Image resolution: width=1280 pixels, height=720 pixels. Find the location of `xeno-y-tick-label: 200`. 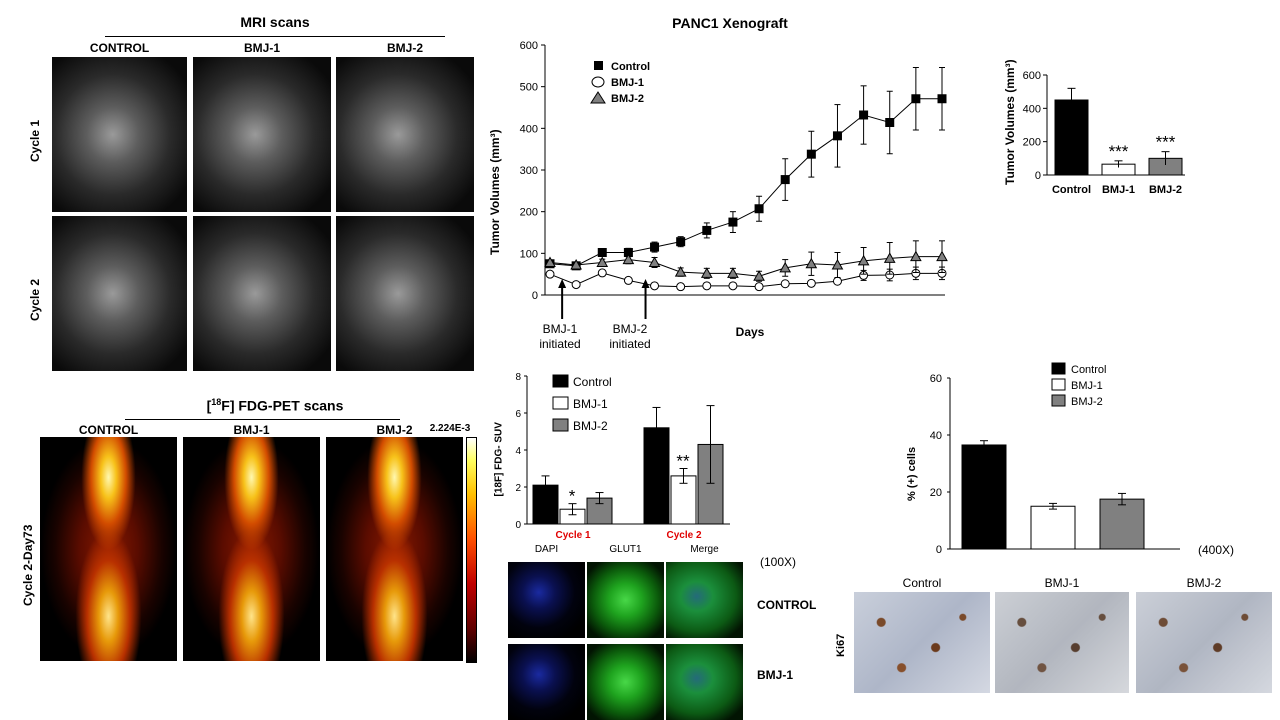

xeno-y-tick-label: 200 is located at coordinates (529, 213).